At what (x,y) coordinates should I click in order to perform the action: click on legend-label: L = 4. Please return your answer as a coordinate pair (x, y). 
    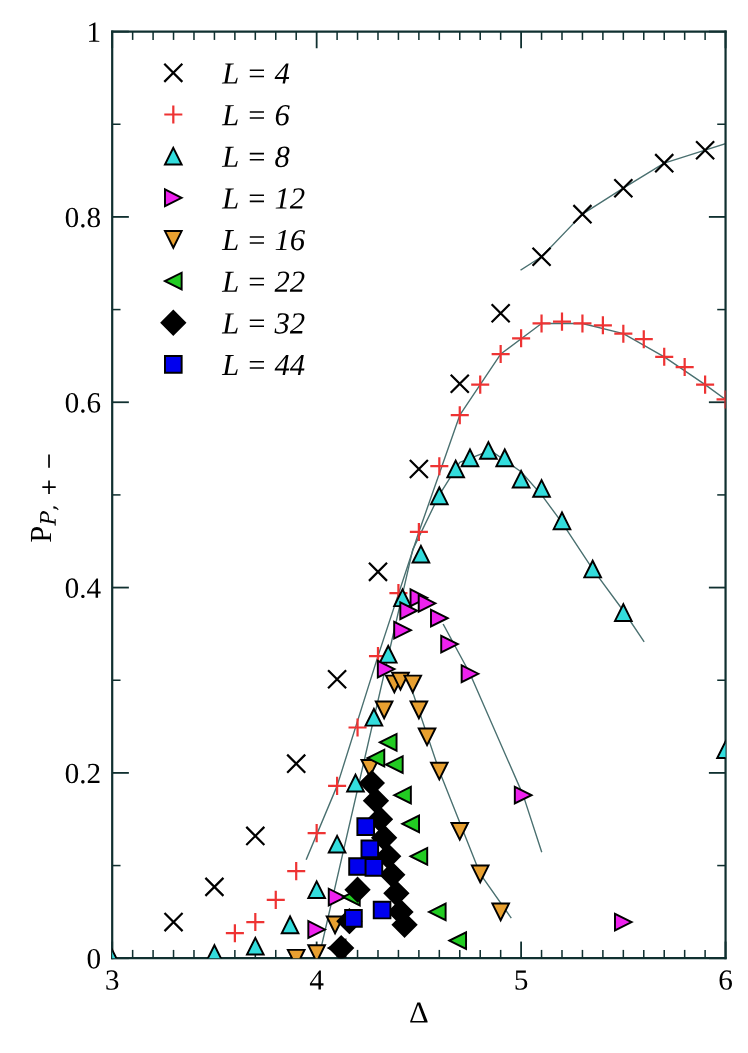
    Looking at the image, I should click on (255, 73).